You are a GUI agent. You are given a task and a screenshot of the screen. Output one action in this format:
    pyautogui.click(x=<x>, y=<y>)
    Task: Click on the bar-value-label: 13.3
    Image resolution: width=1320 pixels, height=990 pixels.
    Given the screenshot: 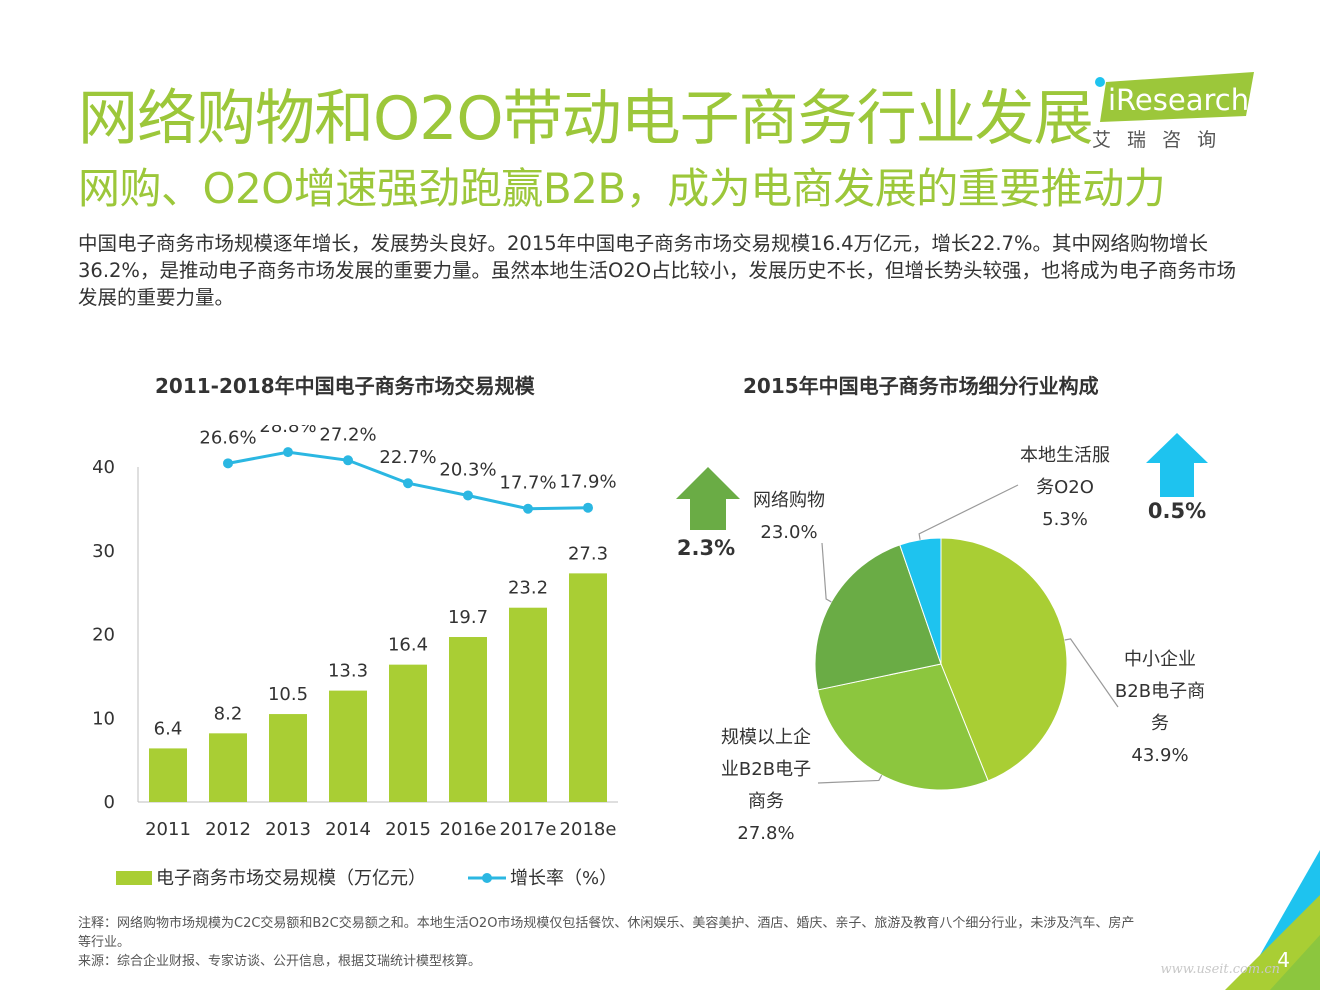 What is the action you would take?
    pyautogui.click(x=348, y=671)
    